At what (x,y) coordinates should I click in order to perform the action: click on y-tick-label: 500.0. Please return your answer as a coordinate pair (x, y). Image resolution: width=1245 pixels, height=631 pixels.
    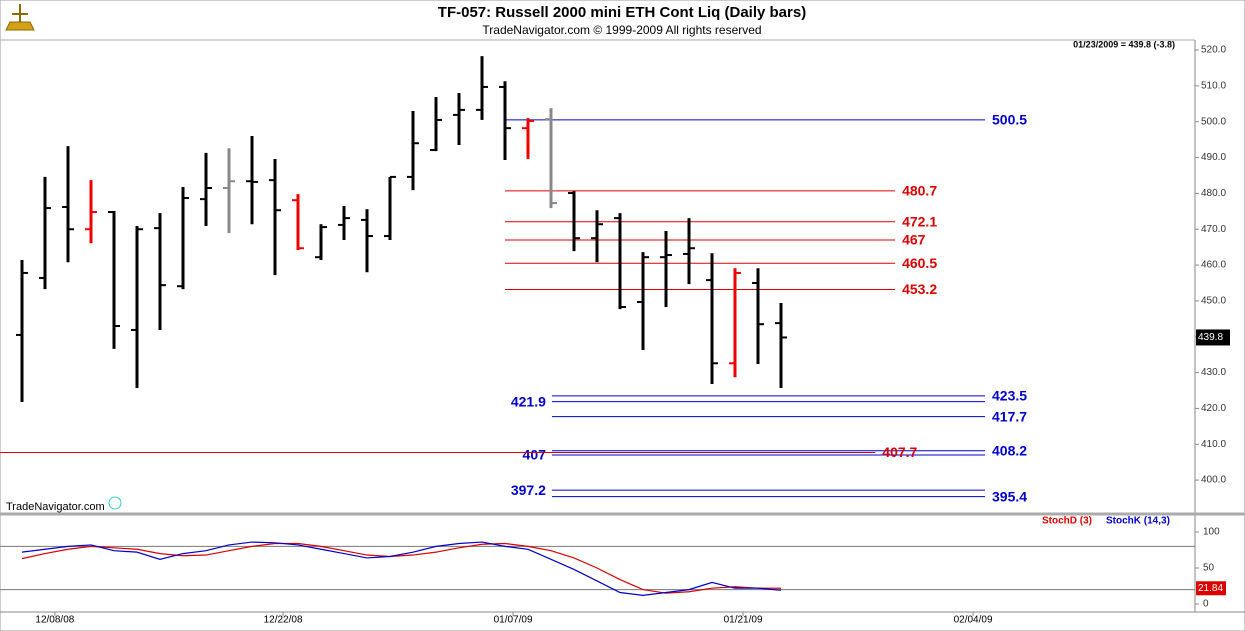
    Looking at the image, I should click on (1213, 121).